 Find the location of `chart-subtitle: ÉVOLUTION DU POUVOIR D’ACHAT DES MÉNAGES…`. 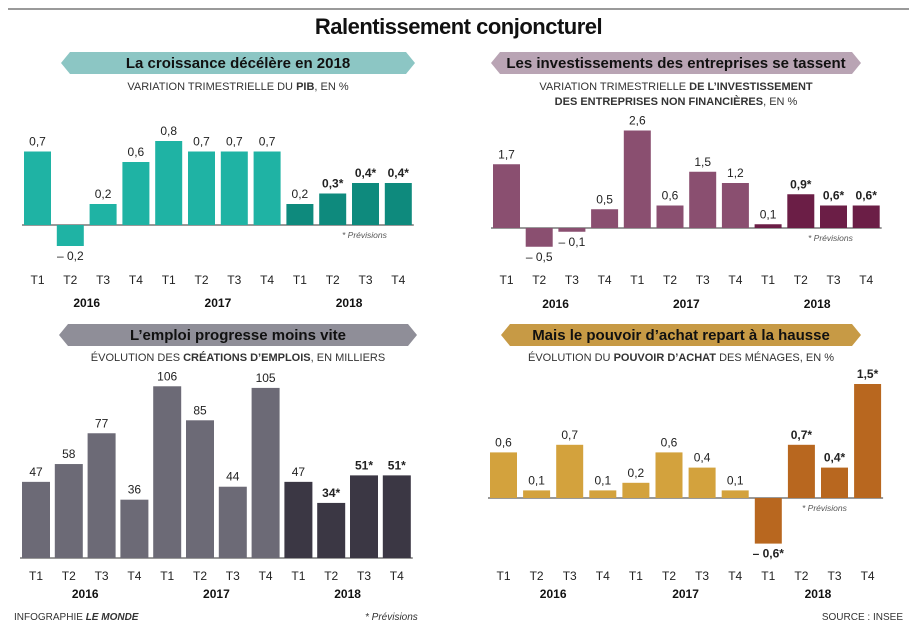

chart-subtitle: ÉVOLUTION DU POUVOIR D’ACHAT DES MÉNAGES… is located at coordinates (681, 357).